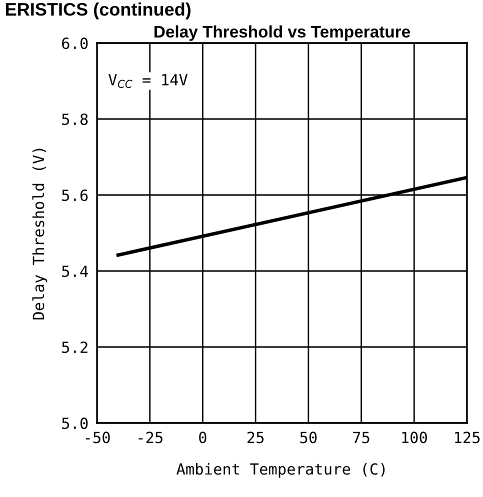 The image size is (483, 497). What do you see at coordinates (98, 11) in the screenshot?
I see `text: ERISTICS (continued)` at bounding box center [98, 11].